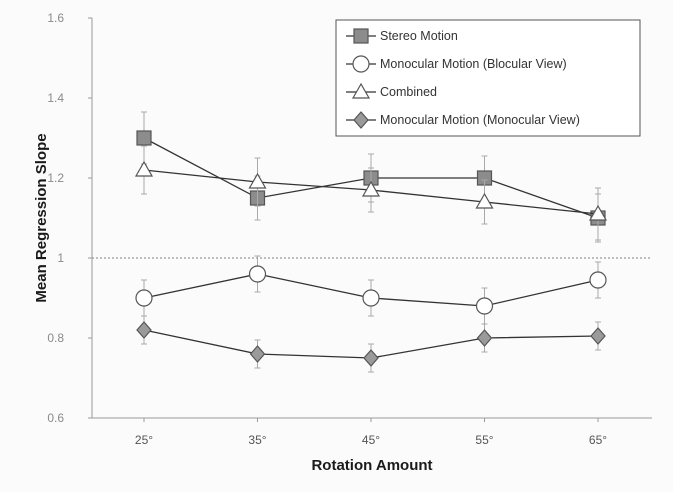  Describe the element at coordinates (480, 120) in the screenshot. I see `legend-label: Monocular Motion (Monocular View)` at that location.